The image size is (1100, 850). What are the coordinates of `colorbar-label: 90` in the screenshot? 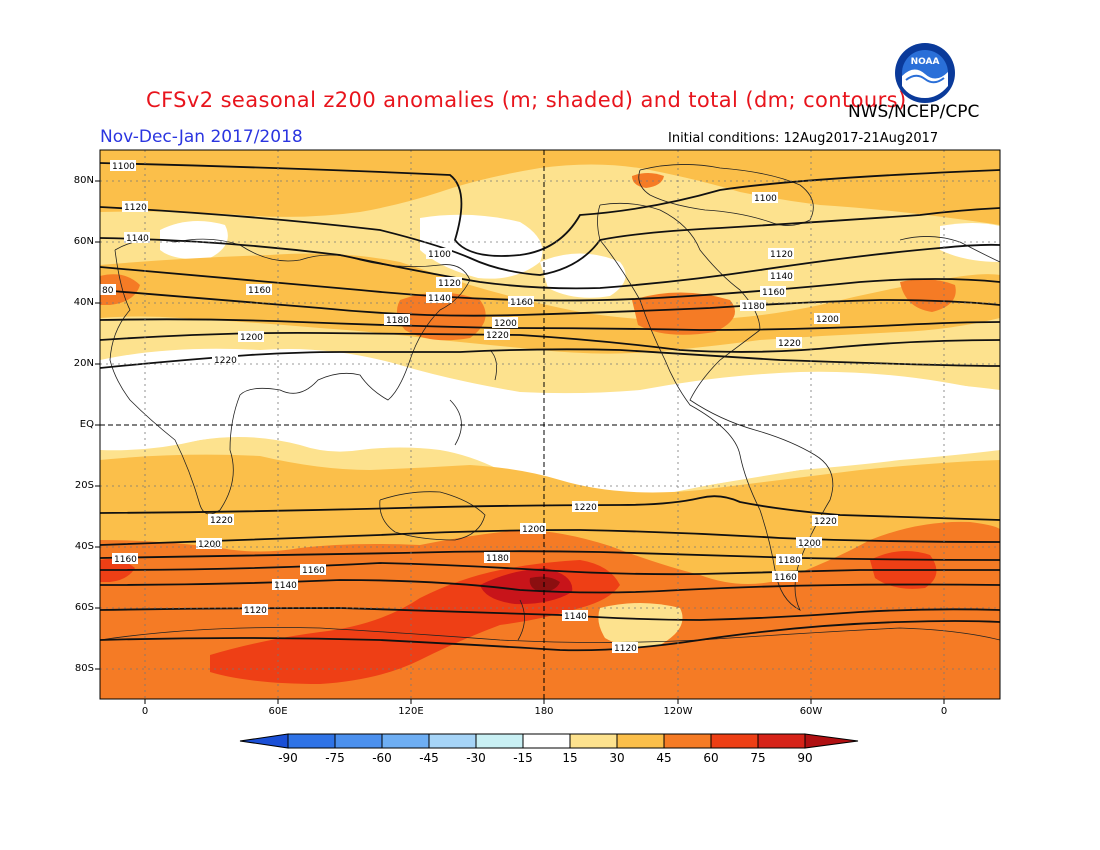 It's located at (805, 758).